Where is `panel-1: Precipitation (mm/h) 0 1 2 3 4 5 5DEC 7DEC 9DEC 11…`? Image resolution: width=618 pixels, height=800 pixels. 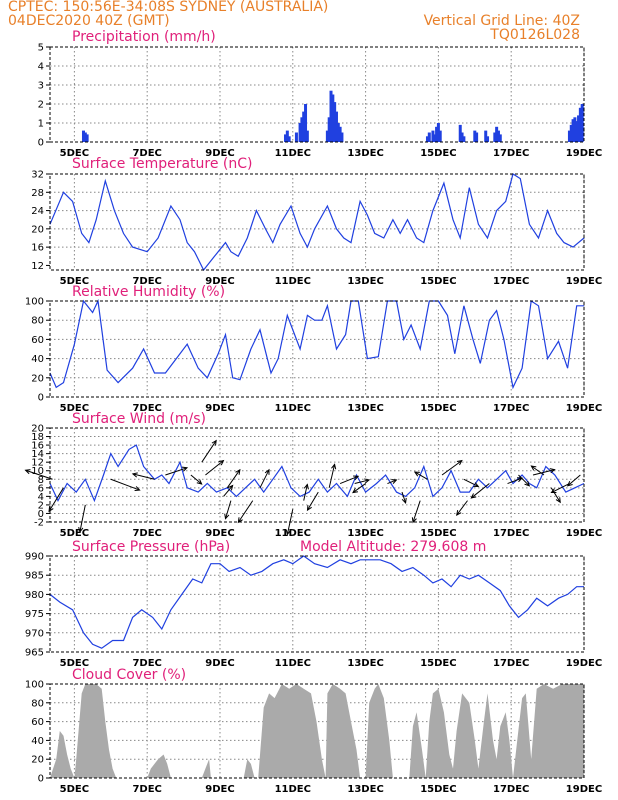
panel-1: Precipitation (mm/h) 0 1 2 3 4 5 5DEC 7DEC 9DEC 11… is located at coordinates (320, 94).